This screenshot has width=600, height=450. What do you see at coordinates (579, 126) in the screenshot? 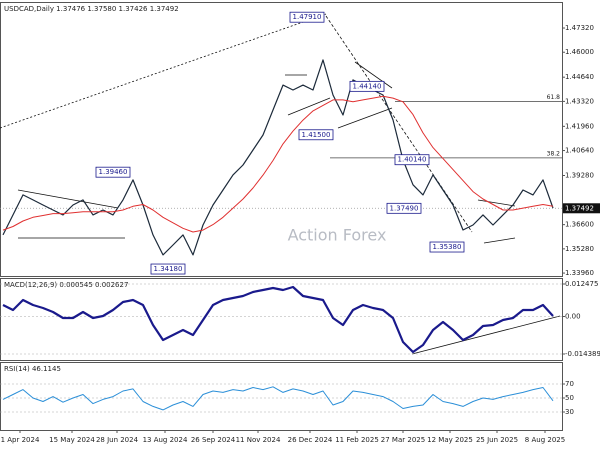
I see `y-tick-label: 1.41960` at bounding box center [579, 126].